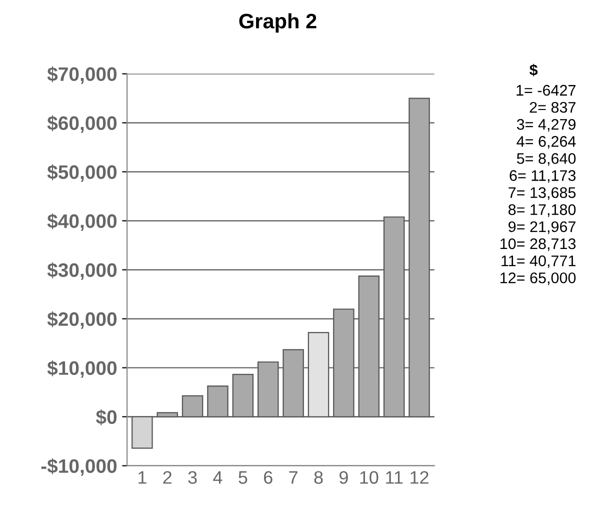 This screenshot has width=591, height=509. Describe the element at coordinates (82, 369) in the screenshot. I see `y-tick-label: $10,000` at that location.